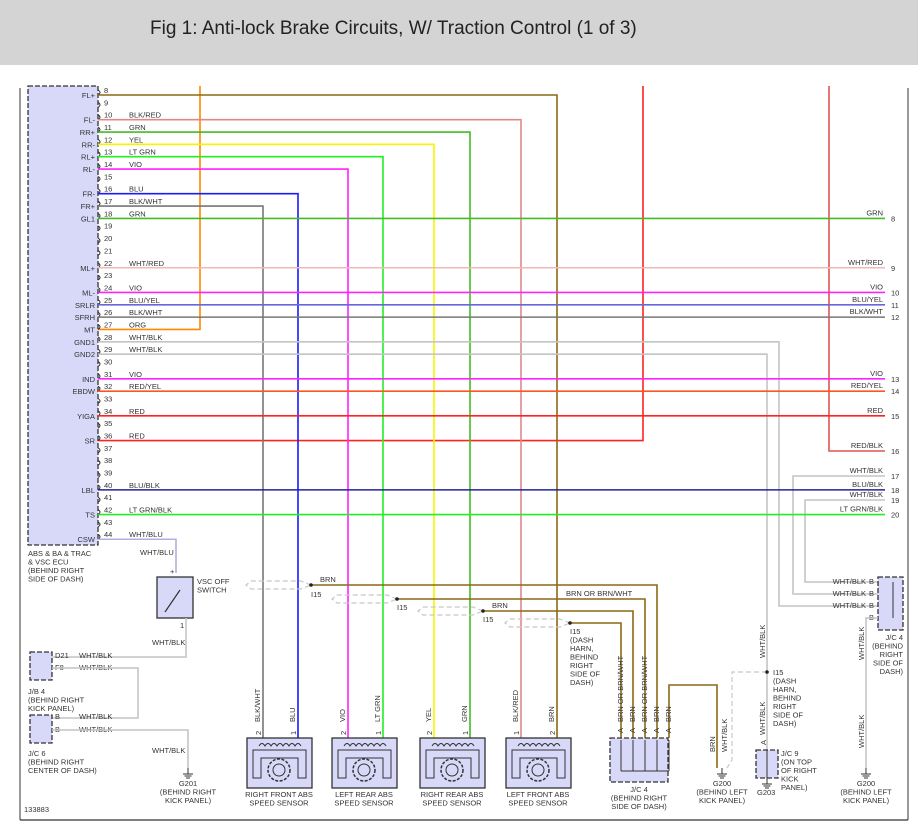  I want to click on pin-label: IND, so click(89, 379).